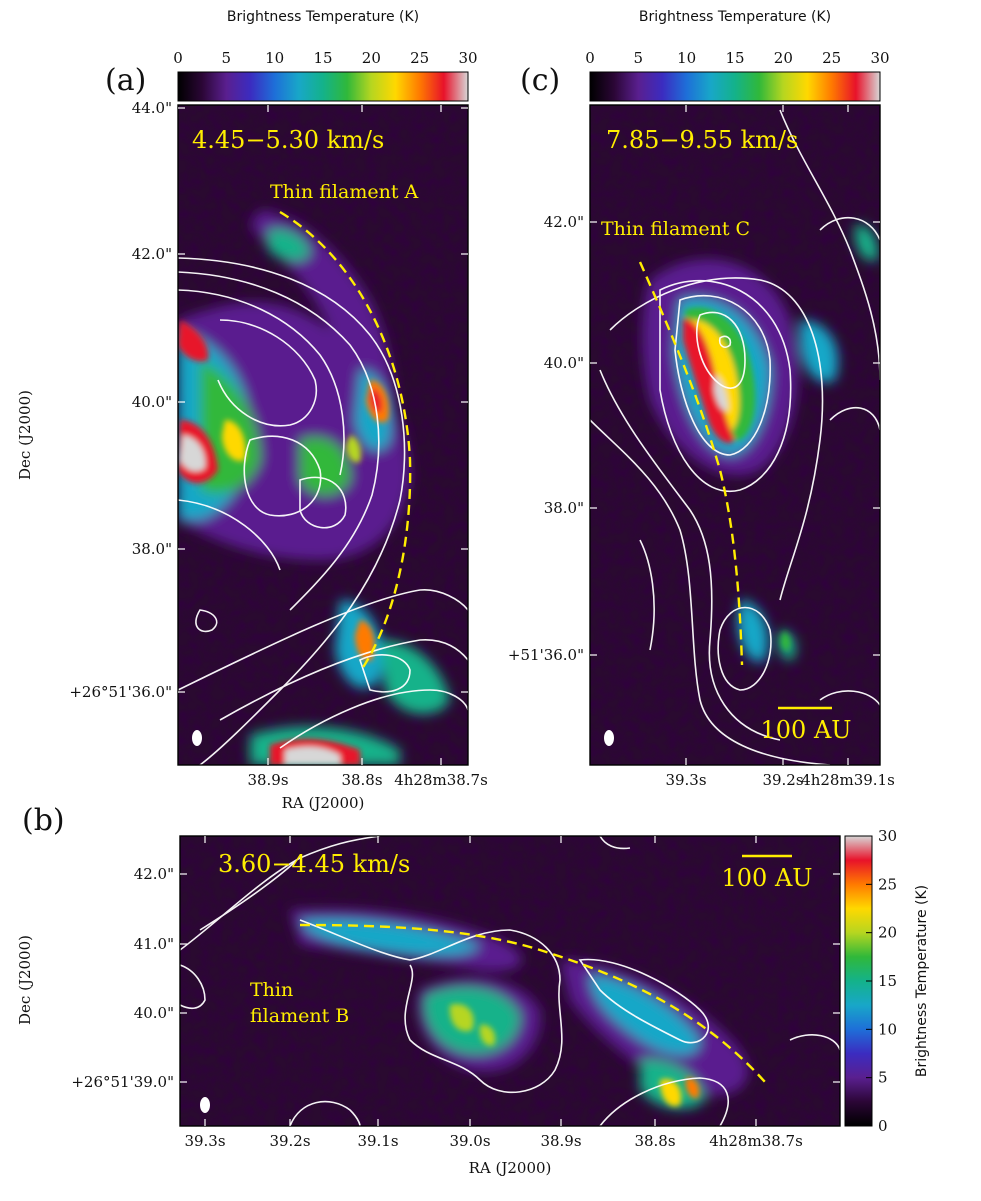  I want to click on colorbar-b-tick-label: 5, so click(883, 1078).